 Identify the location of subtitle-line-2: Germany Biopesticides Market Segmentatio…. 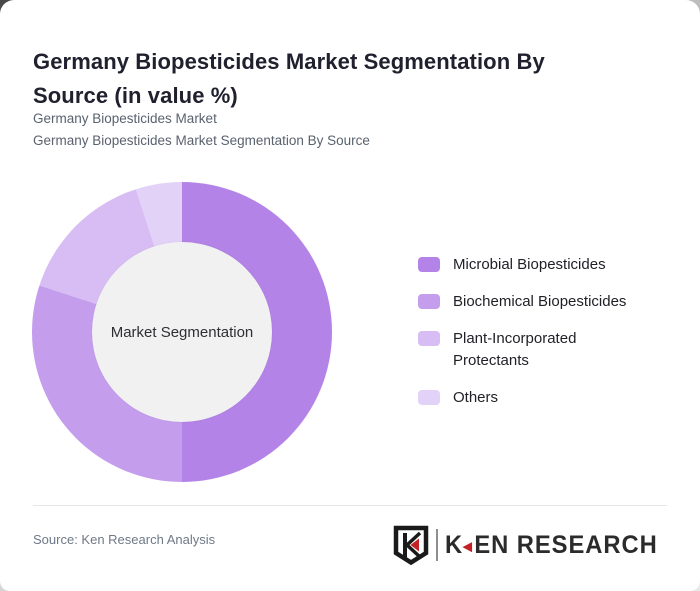
(201, 140).